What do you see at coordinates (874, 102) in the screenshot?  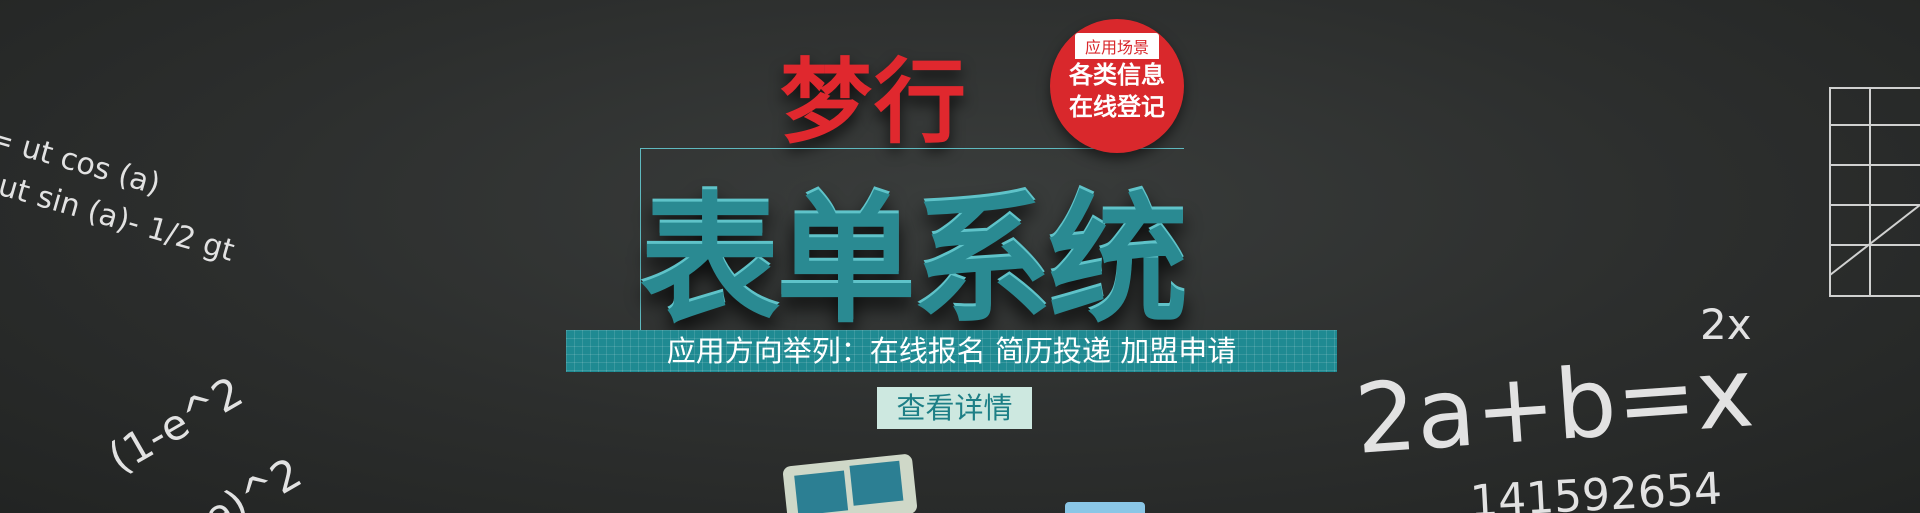 I see `brand: 梦行` at bounding box center [874, 102].